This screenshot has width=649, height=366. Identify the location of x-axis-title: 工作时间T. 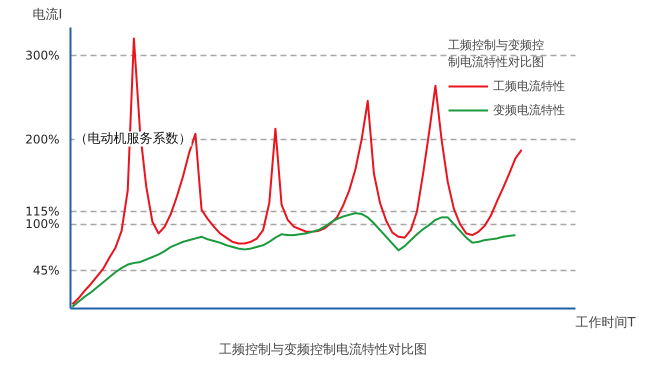
(606, 323).